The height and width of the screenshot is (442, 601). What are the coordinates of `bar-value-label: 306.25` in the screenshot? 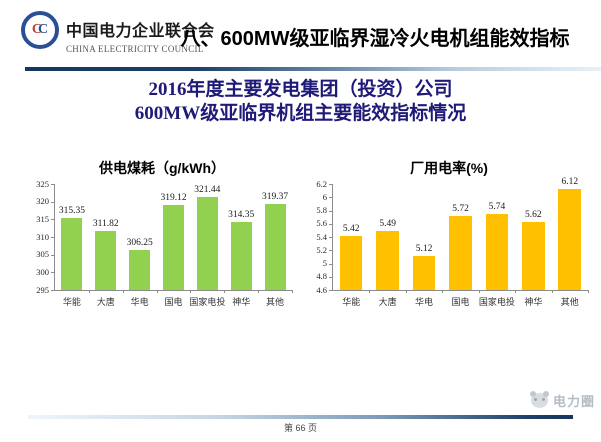 It's located at (139, 243).